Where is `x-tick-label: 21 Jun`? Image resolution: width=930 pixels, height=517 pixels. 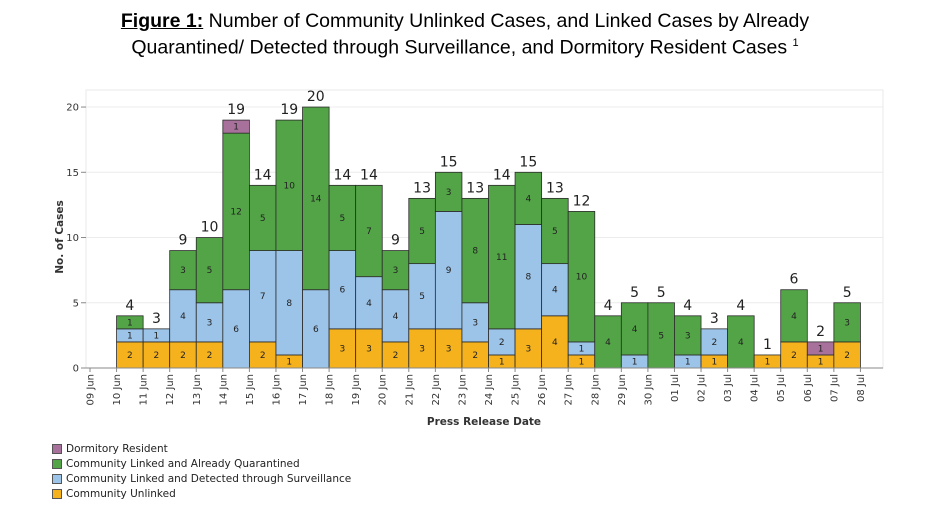 x-tick-label: 21 Jun is located at coordinates (409, 390).